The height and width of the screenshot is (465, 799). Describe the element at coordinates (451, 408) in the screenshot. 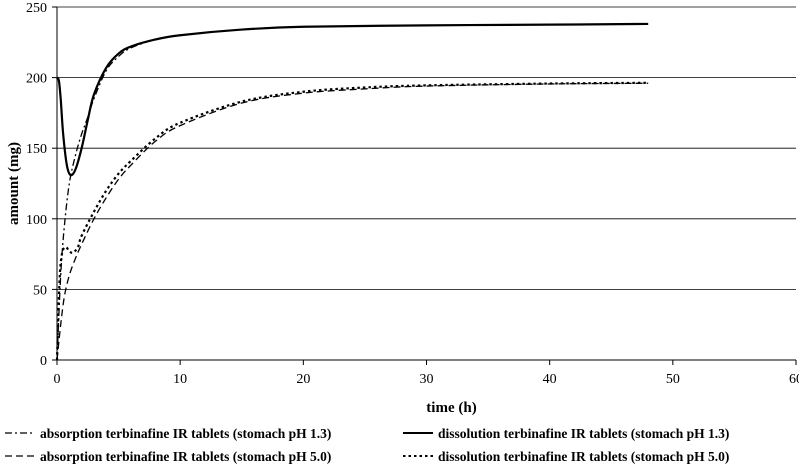

I see `x-axis-title: time (h)` at that location.